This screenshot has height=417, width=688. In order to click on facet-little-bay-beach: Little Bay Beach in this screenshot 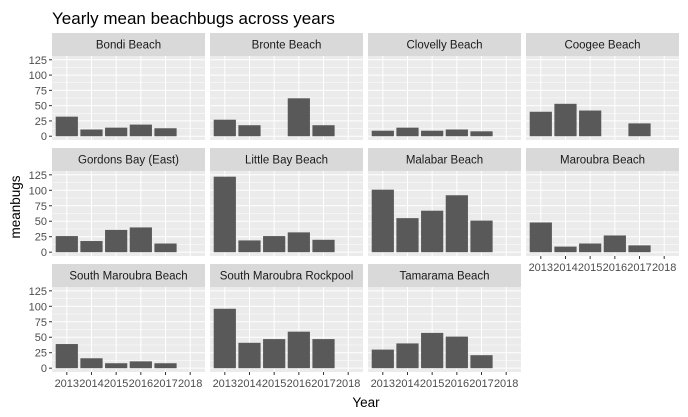, I will do `click(286, 202)`.